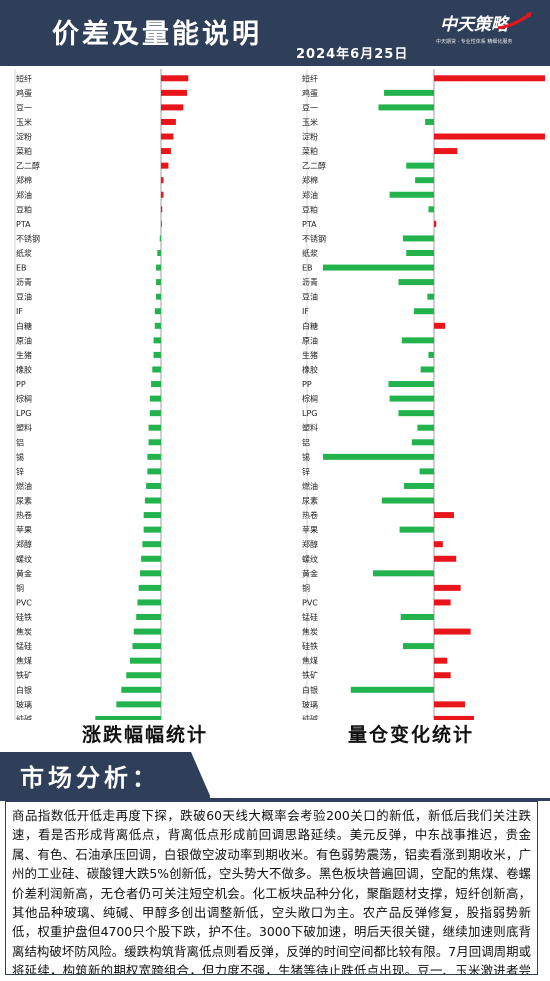  Describe the element at coordinates (310, 399) in the screenshot. I see `vp-category-label: 棕榈` at that location.